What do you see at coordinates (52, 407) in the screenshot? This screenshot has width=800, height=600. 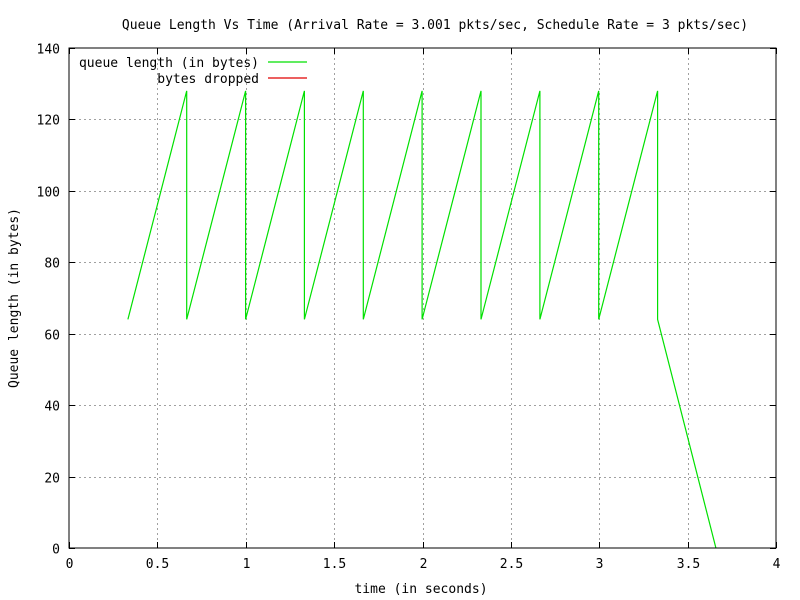 I see `y-tick-label: 40` at bounding box center [52, 407].